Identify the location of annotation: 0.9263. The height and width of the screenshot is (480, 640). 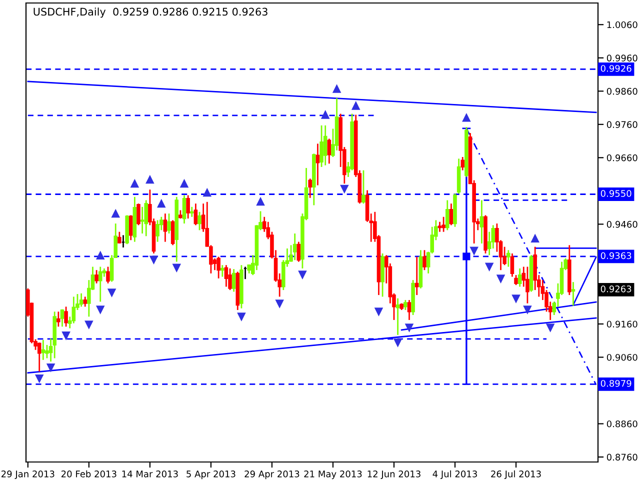
(616, 289).